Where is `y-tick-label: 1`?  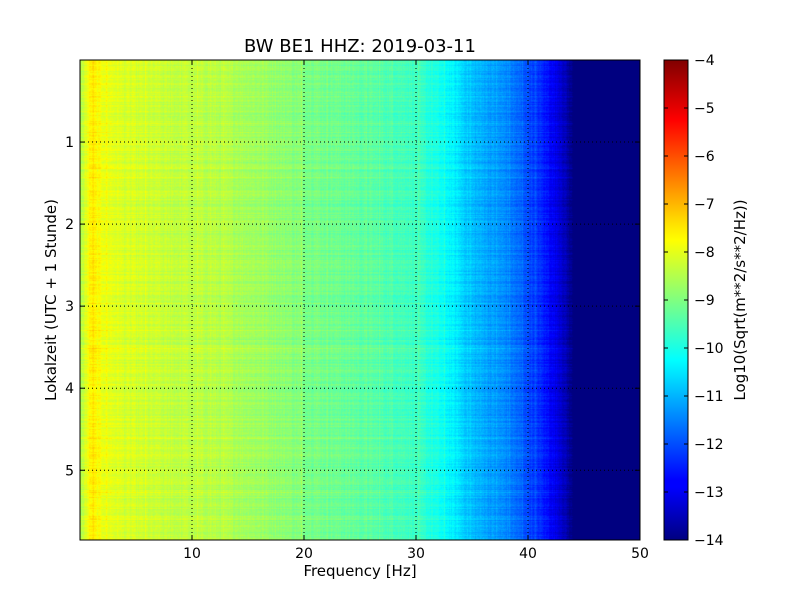 y-tick-label: 1 is located at coordinates (69, 143).